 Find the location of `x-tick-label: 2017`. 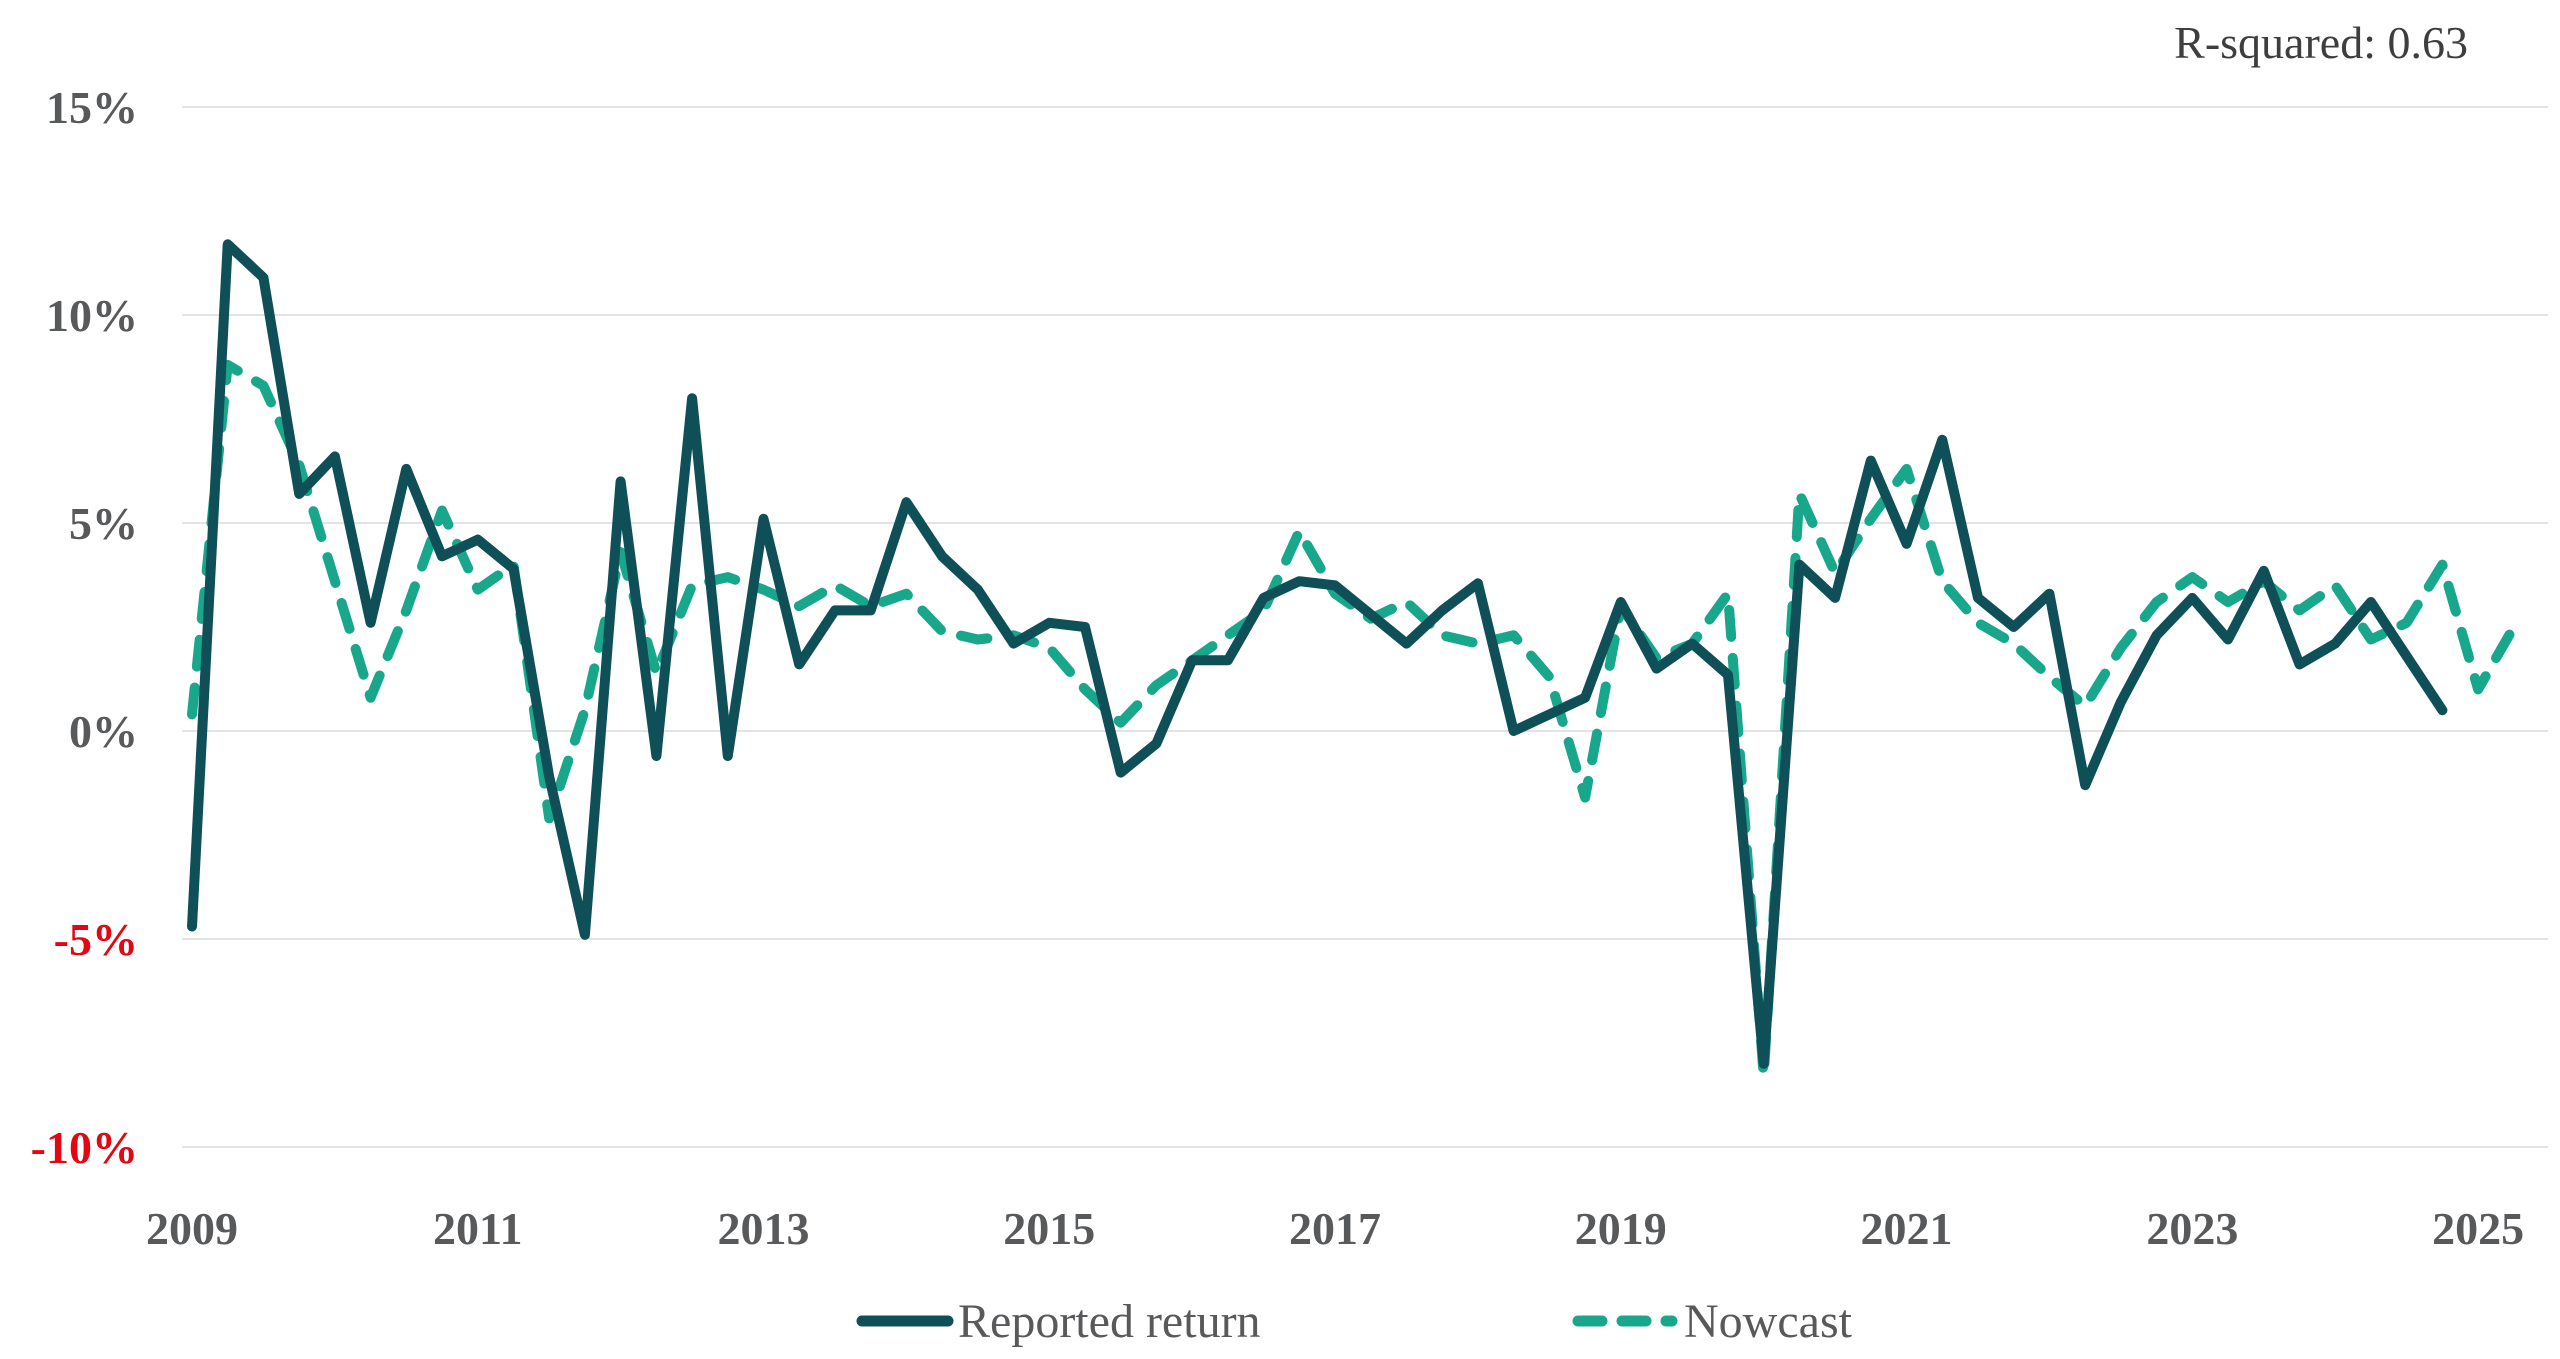

x-tick-label: 2017 is located at coordinates (1335, 1228).